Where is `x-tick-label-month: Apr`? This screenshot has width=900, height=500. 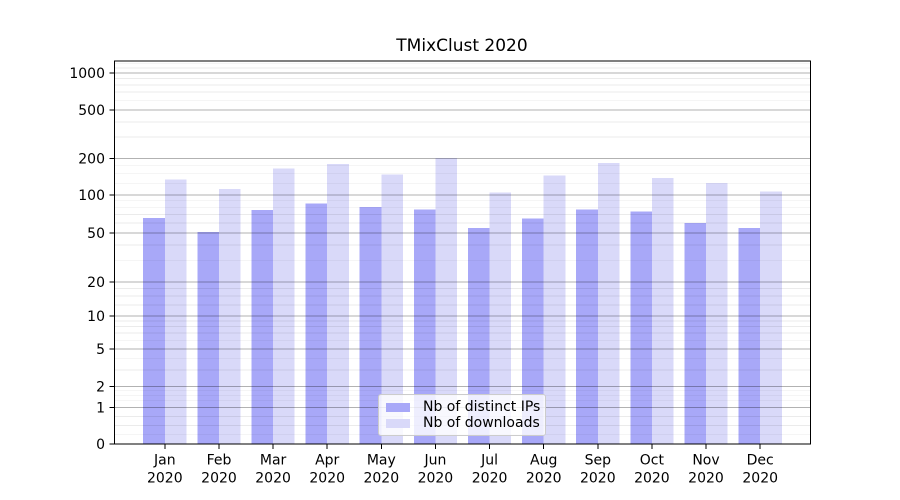 x-tick-label-month: Apr is located at coordinates (327, 461).